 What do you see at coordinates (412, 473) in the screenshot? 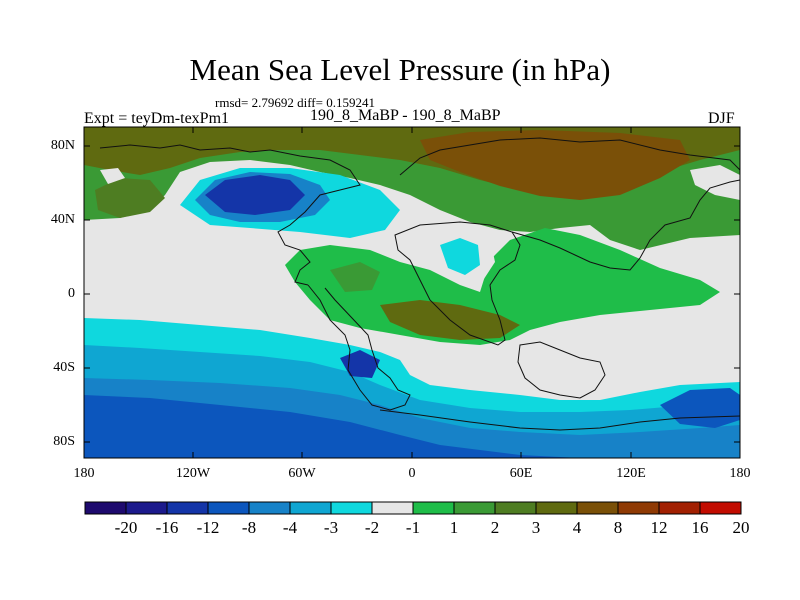
I see `lon-label-0: 0` at bounding box center [412, 473].